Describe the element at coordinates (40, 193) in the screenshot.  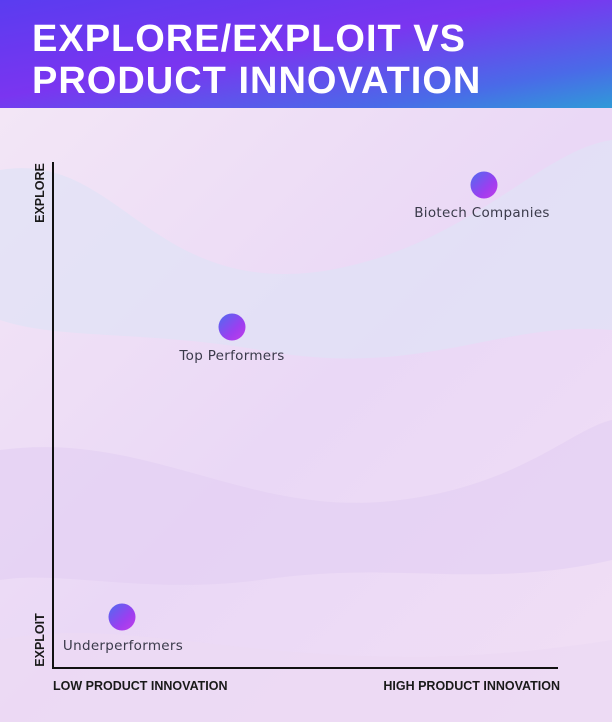
I see `y-axis-top-label: EXPLORE` at that location.